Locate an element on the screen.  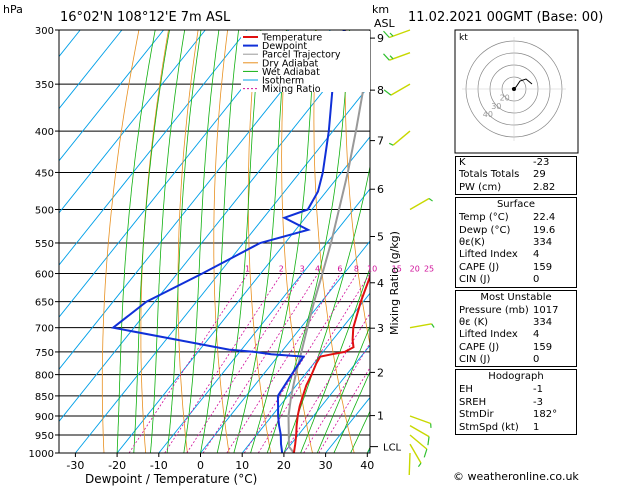
hodograph-title: Hodograph is located at coordinates (516, 377).